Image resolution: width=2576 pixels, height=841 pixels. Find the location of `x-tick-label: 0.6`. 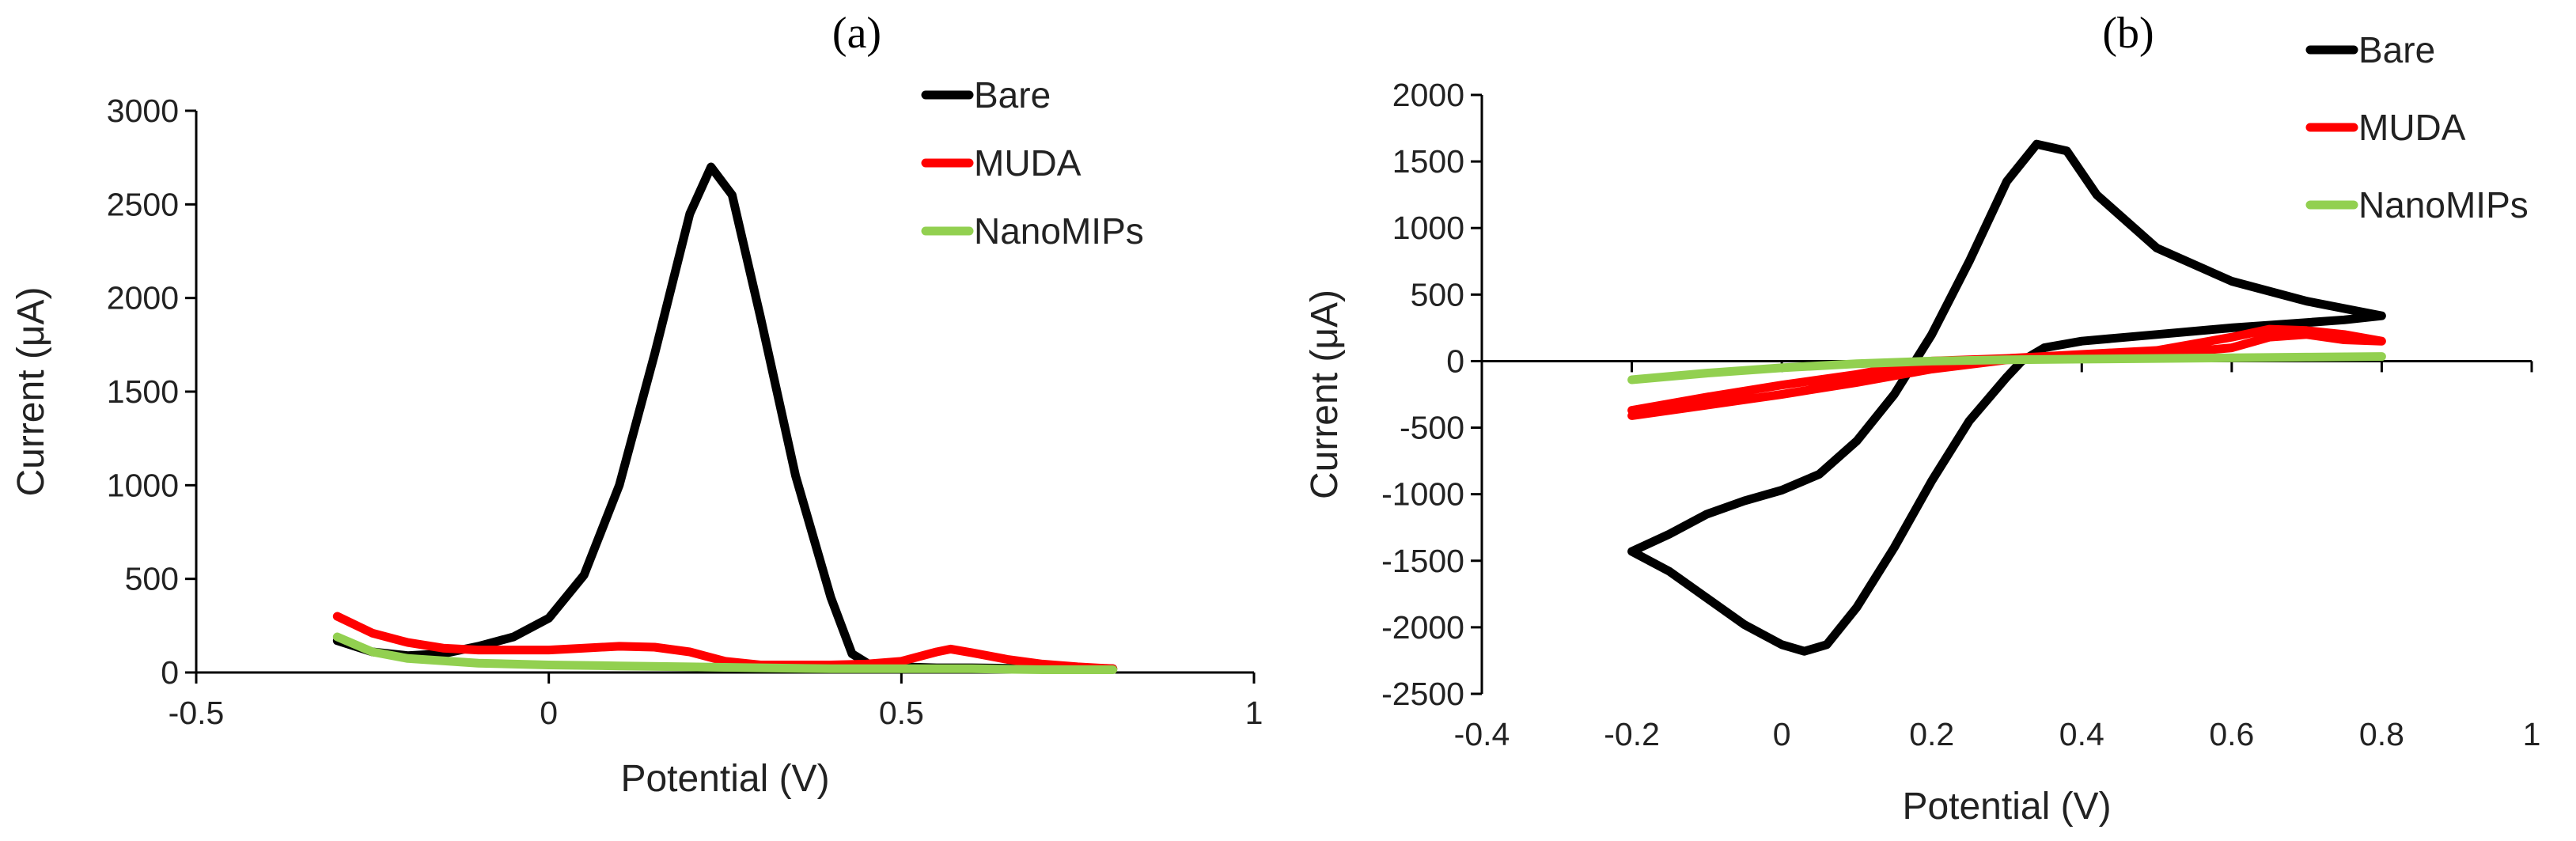

x-tick-label: 0.6 is located at coordinates (2231, 734).